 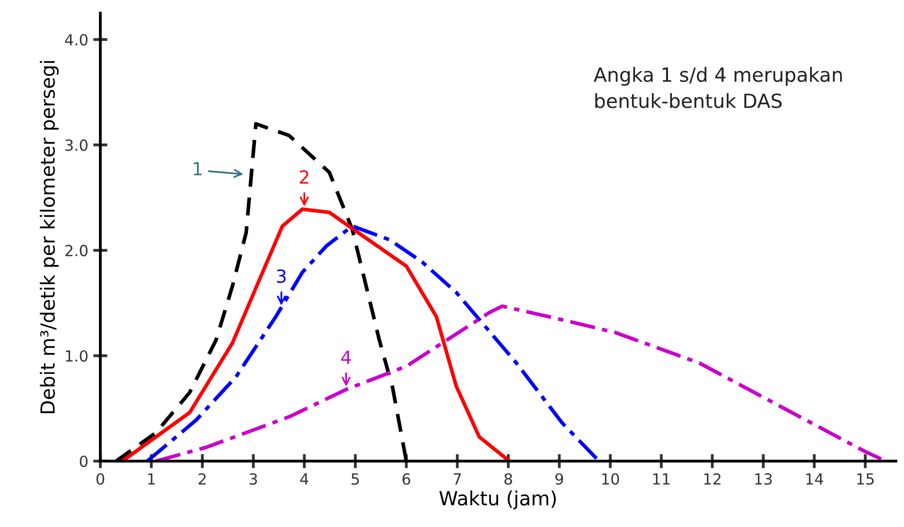 What do you see at coordinates (151, 479) in the screenshot?
I see `x-tick-label: 1` at bounding box center [151, 479].